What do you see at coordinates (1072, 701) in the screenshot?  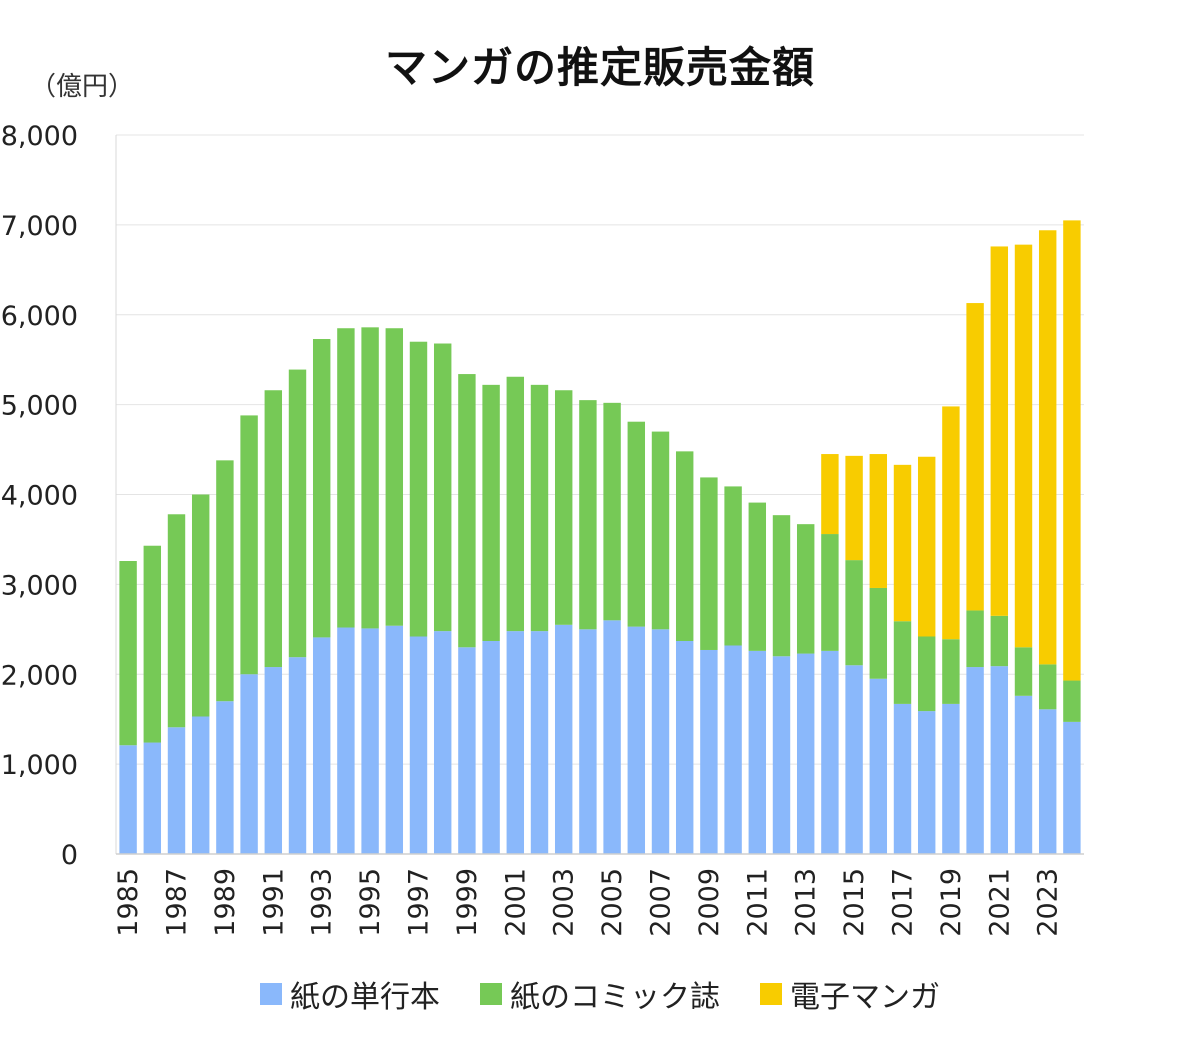 I see `bar-segment-2024-紙のコミック誌` at bounding box center [1072, 701].